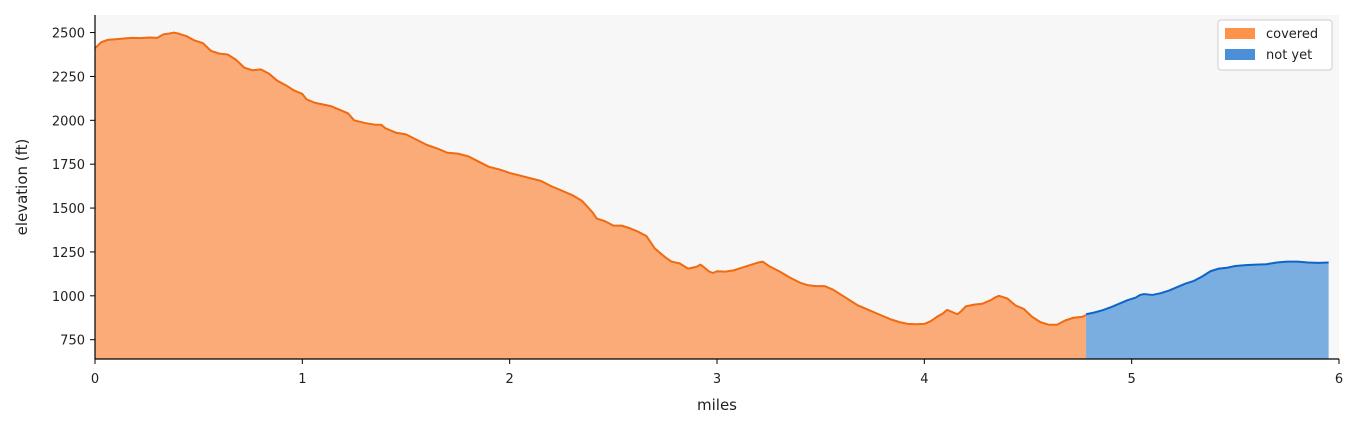  What do you see at coordinates (68, 253) in the screenshot?
I see `y-tick-label: 1250` at bounding box center [68, 253].